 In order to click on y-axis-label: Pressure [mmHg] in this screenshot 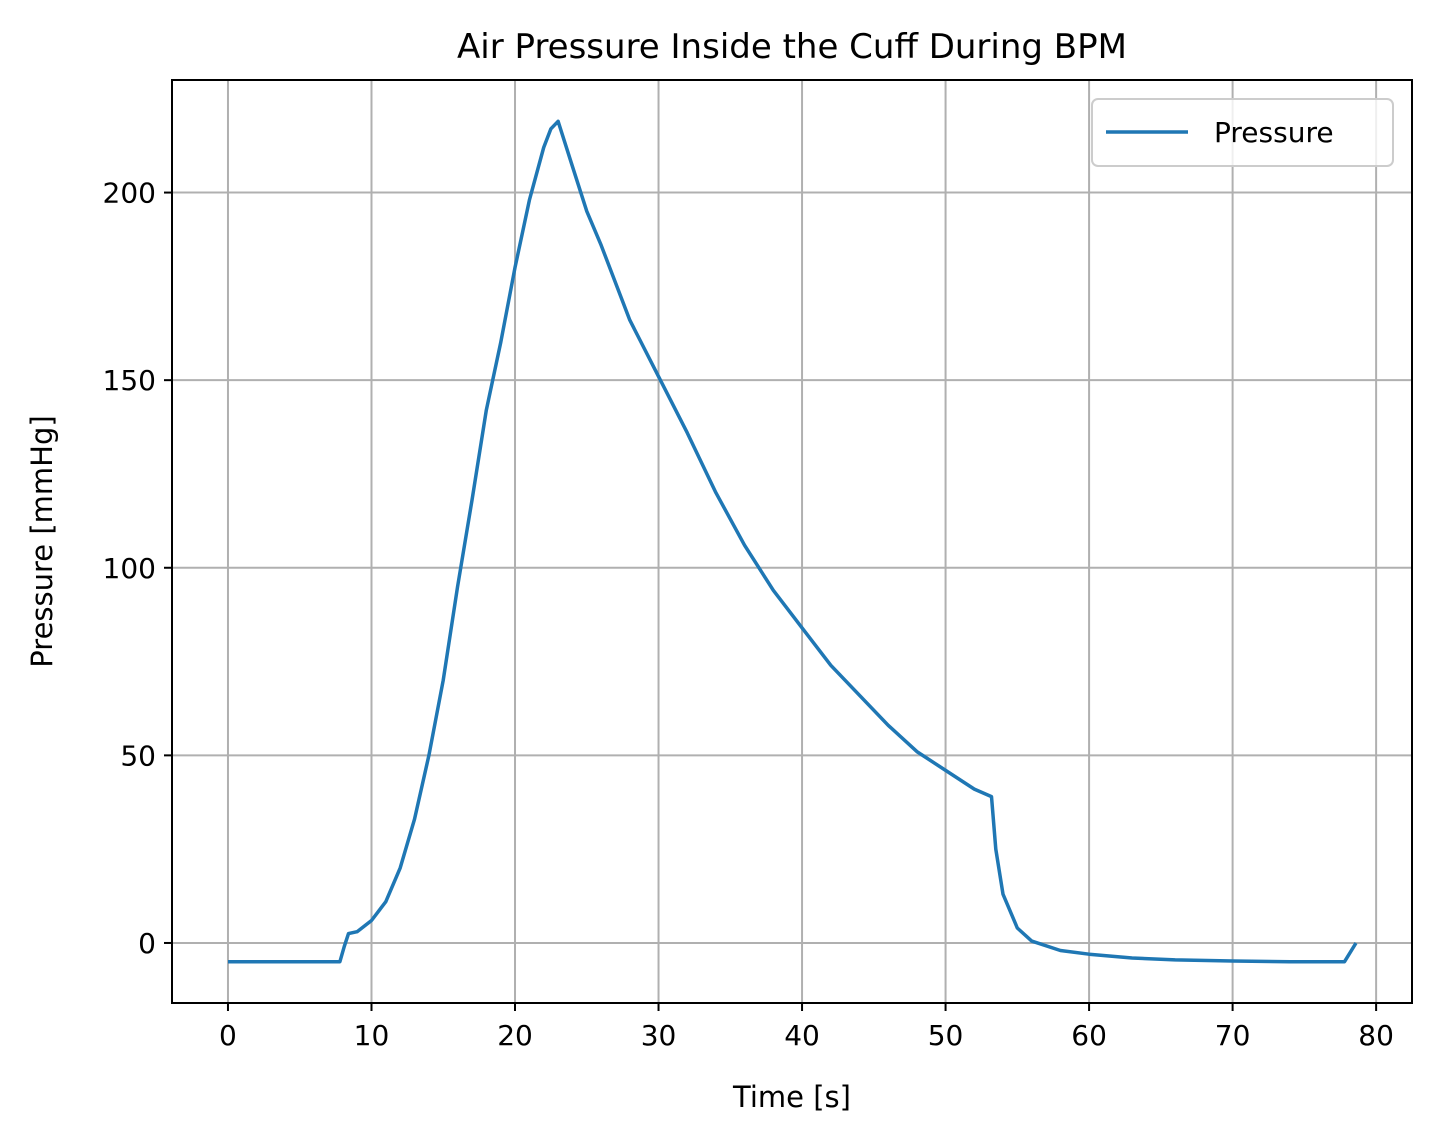, I will do `click(42, 541)`.